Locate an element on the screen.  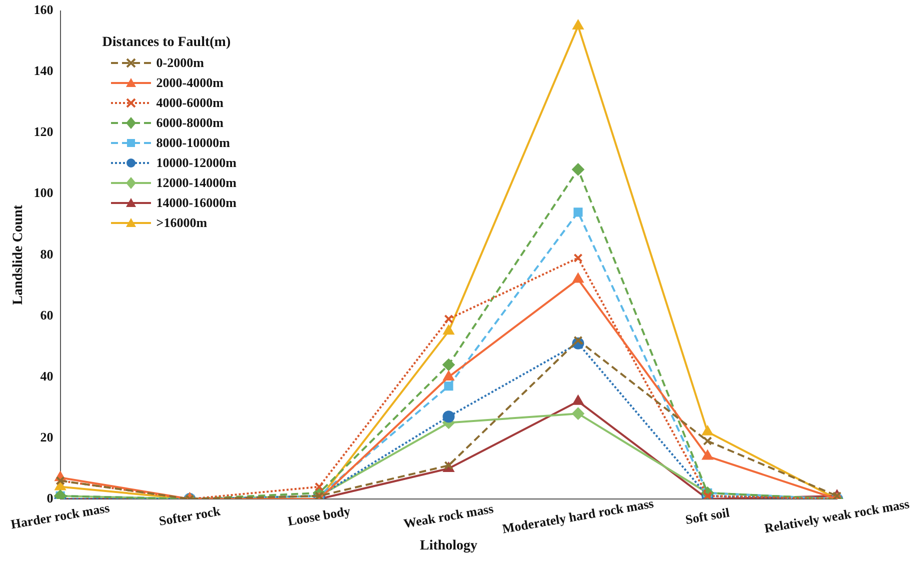
x-tick-label: Soft soil is located at coordinates (707, 516).